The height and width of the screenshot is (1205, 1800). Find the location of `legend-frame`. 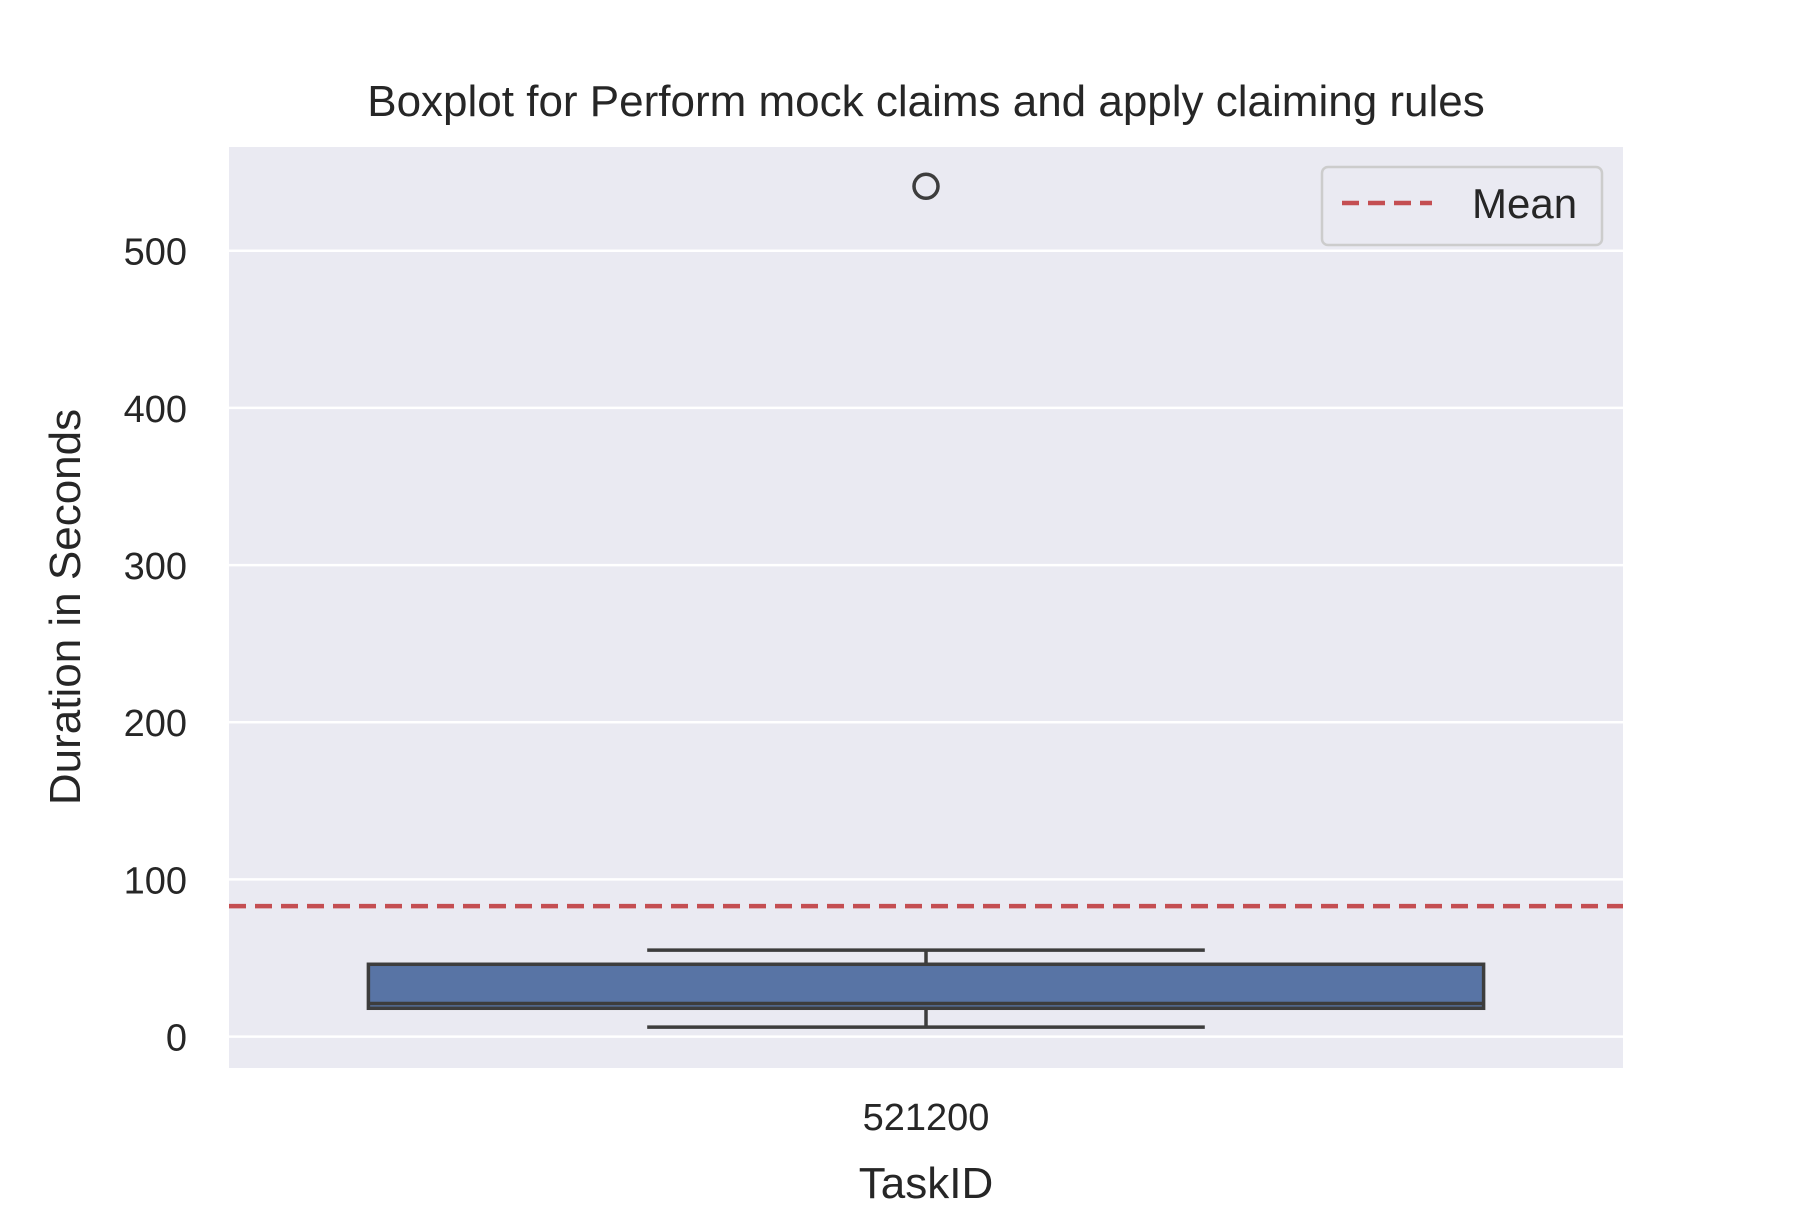

legend-frame is located at coordinates (1462, 206).